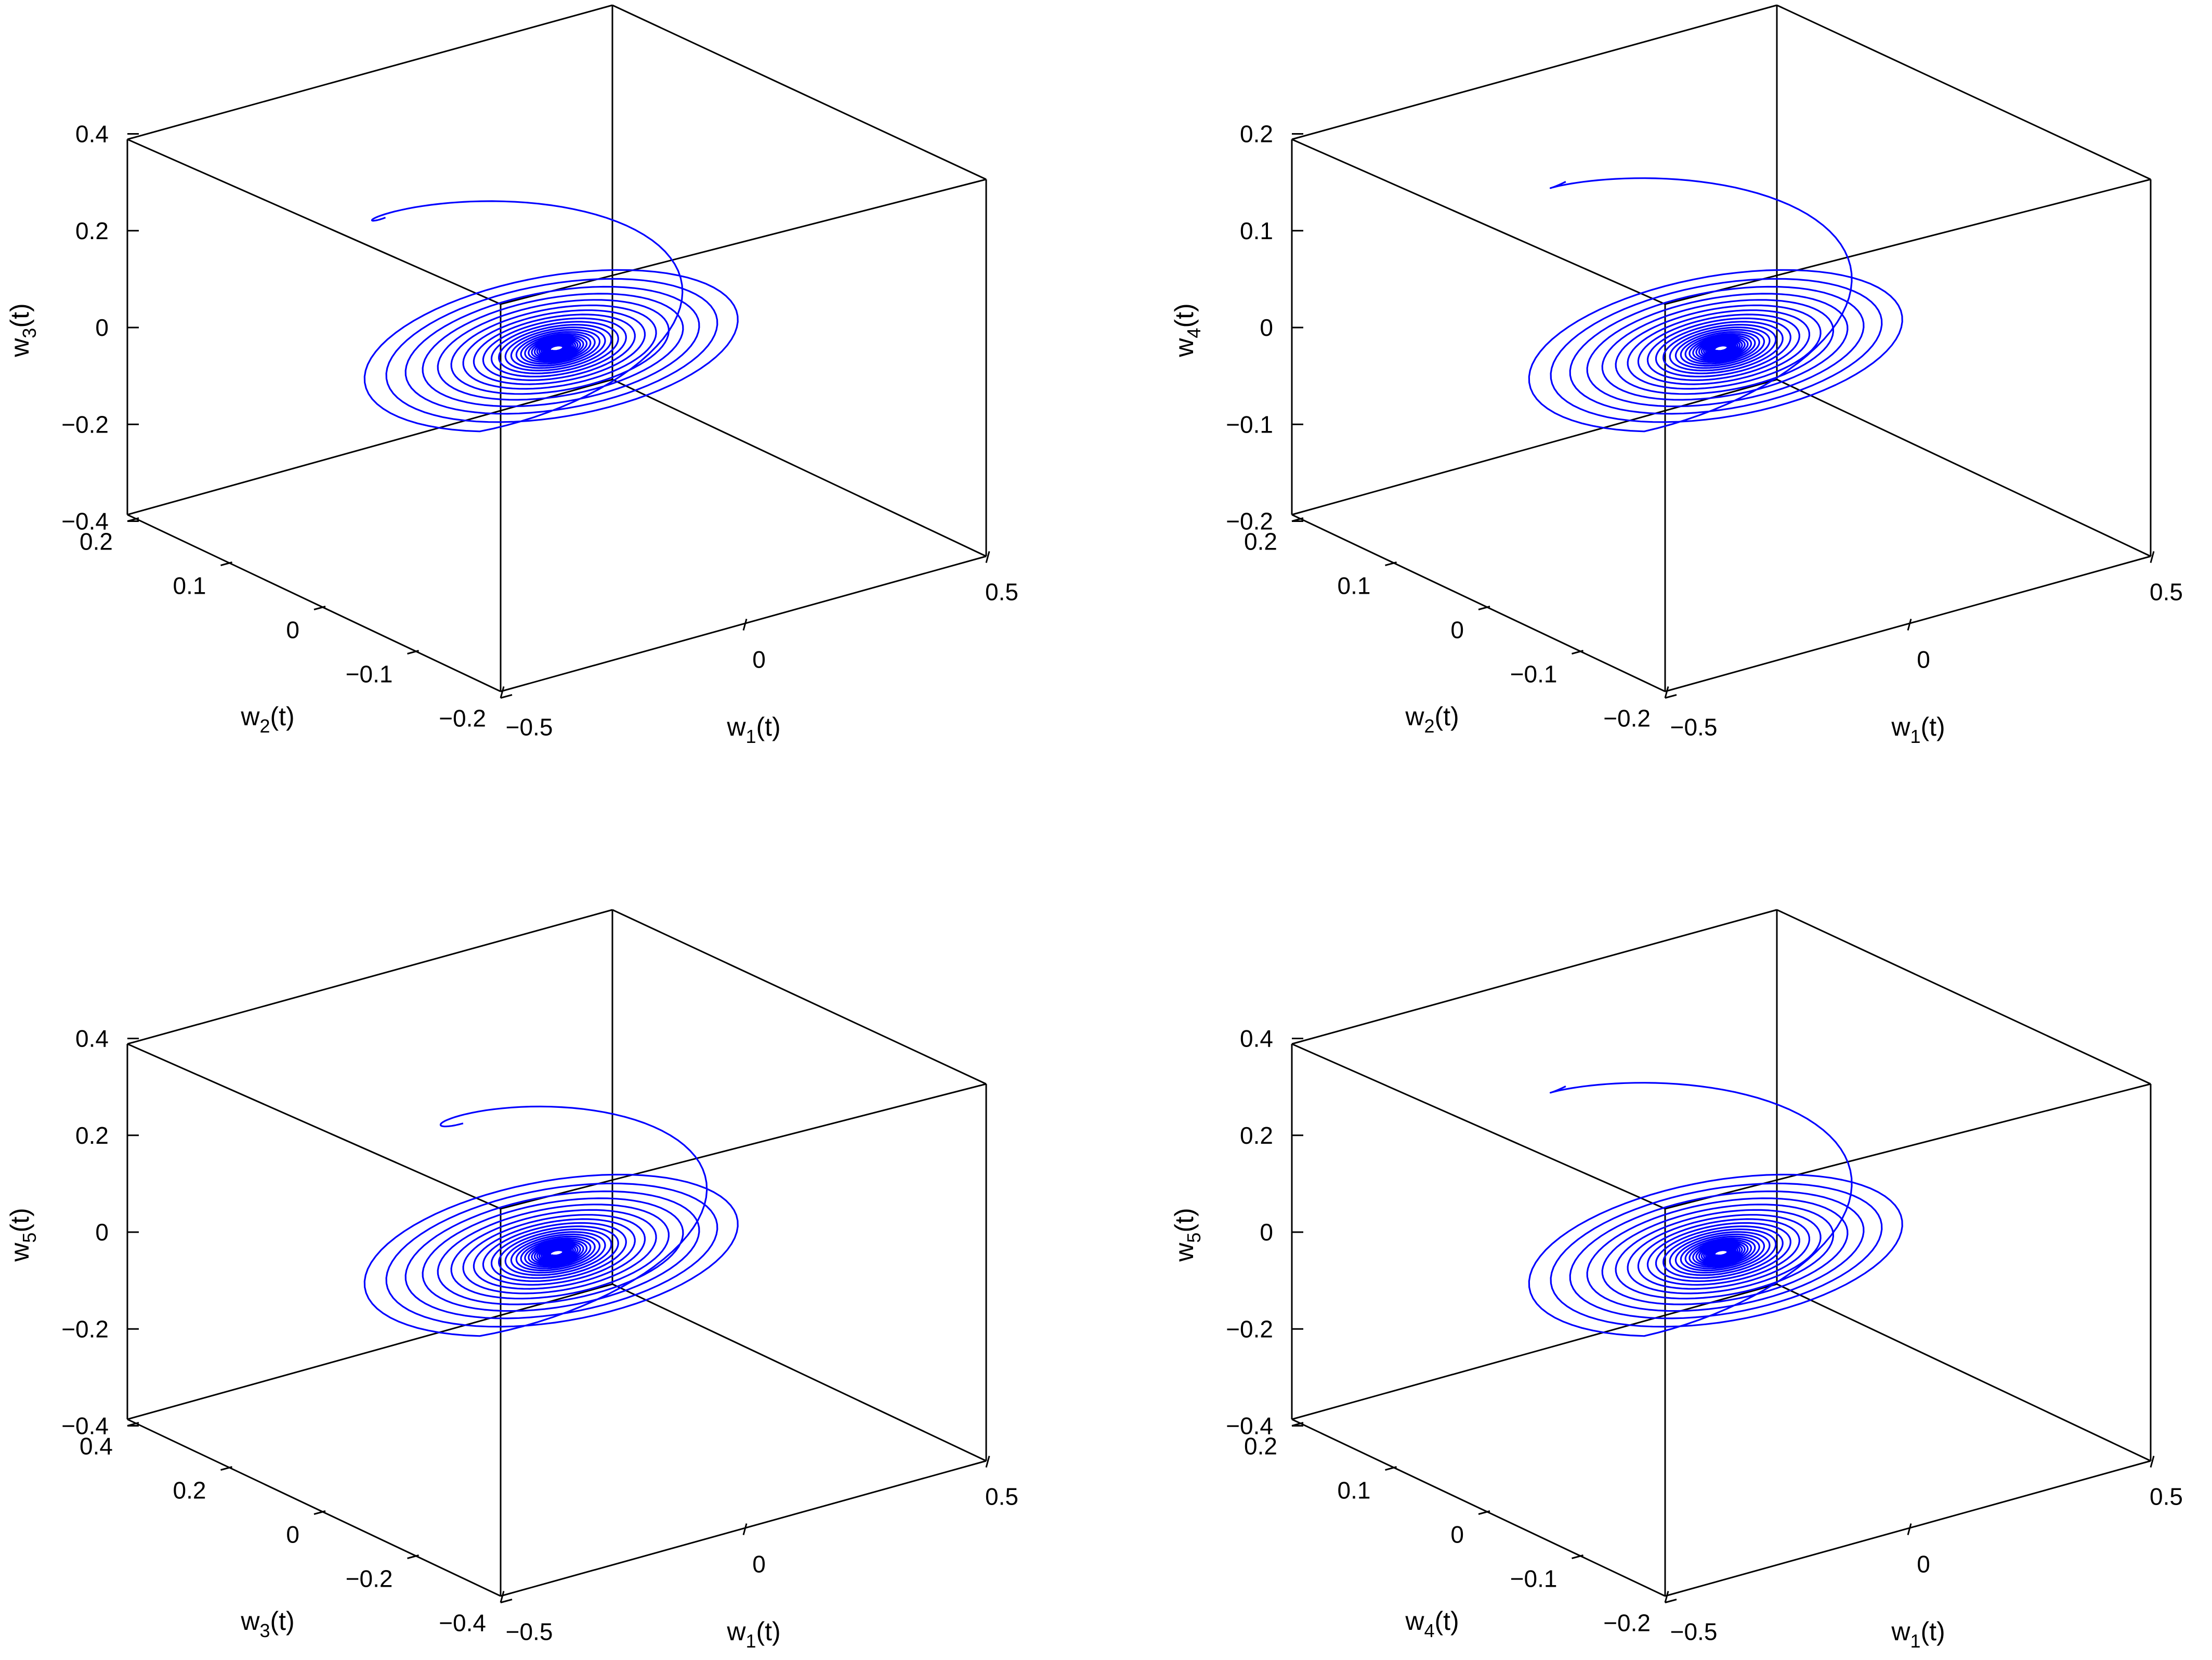 The height and width of the screenshot is (1660, 2212). What do you see at coordinates (463, 1623) in the screenshot?
I see `y-tick-label: −0.4` at bounding box center [463, 1623].